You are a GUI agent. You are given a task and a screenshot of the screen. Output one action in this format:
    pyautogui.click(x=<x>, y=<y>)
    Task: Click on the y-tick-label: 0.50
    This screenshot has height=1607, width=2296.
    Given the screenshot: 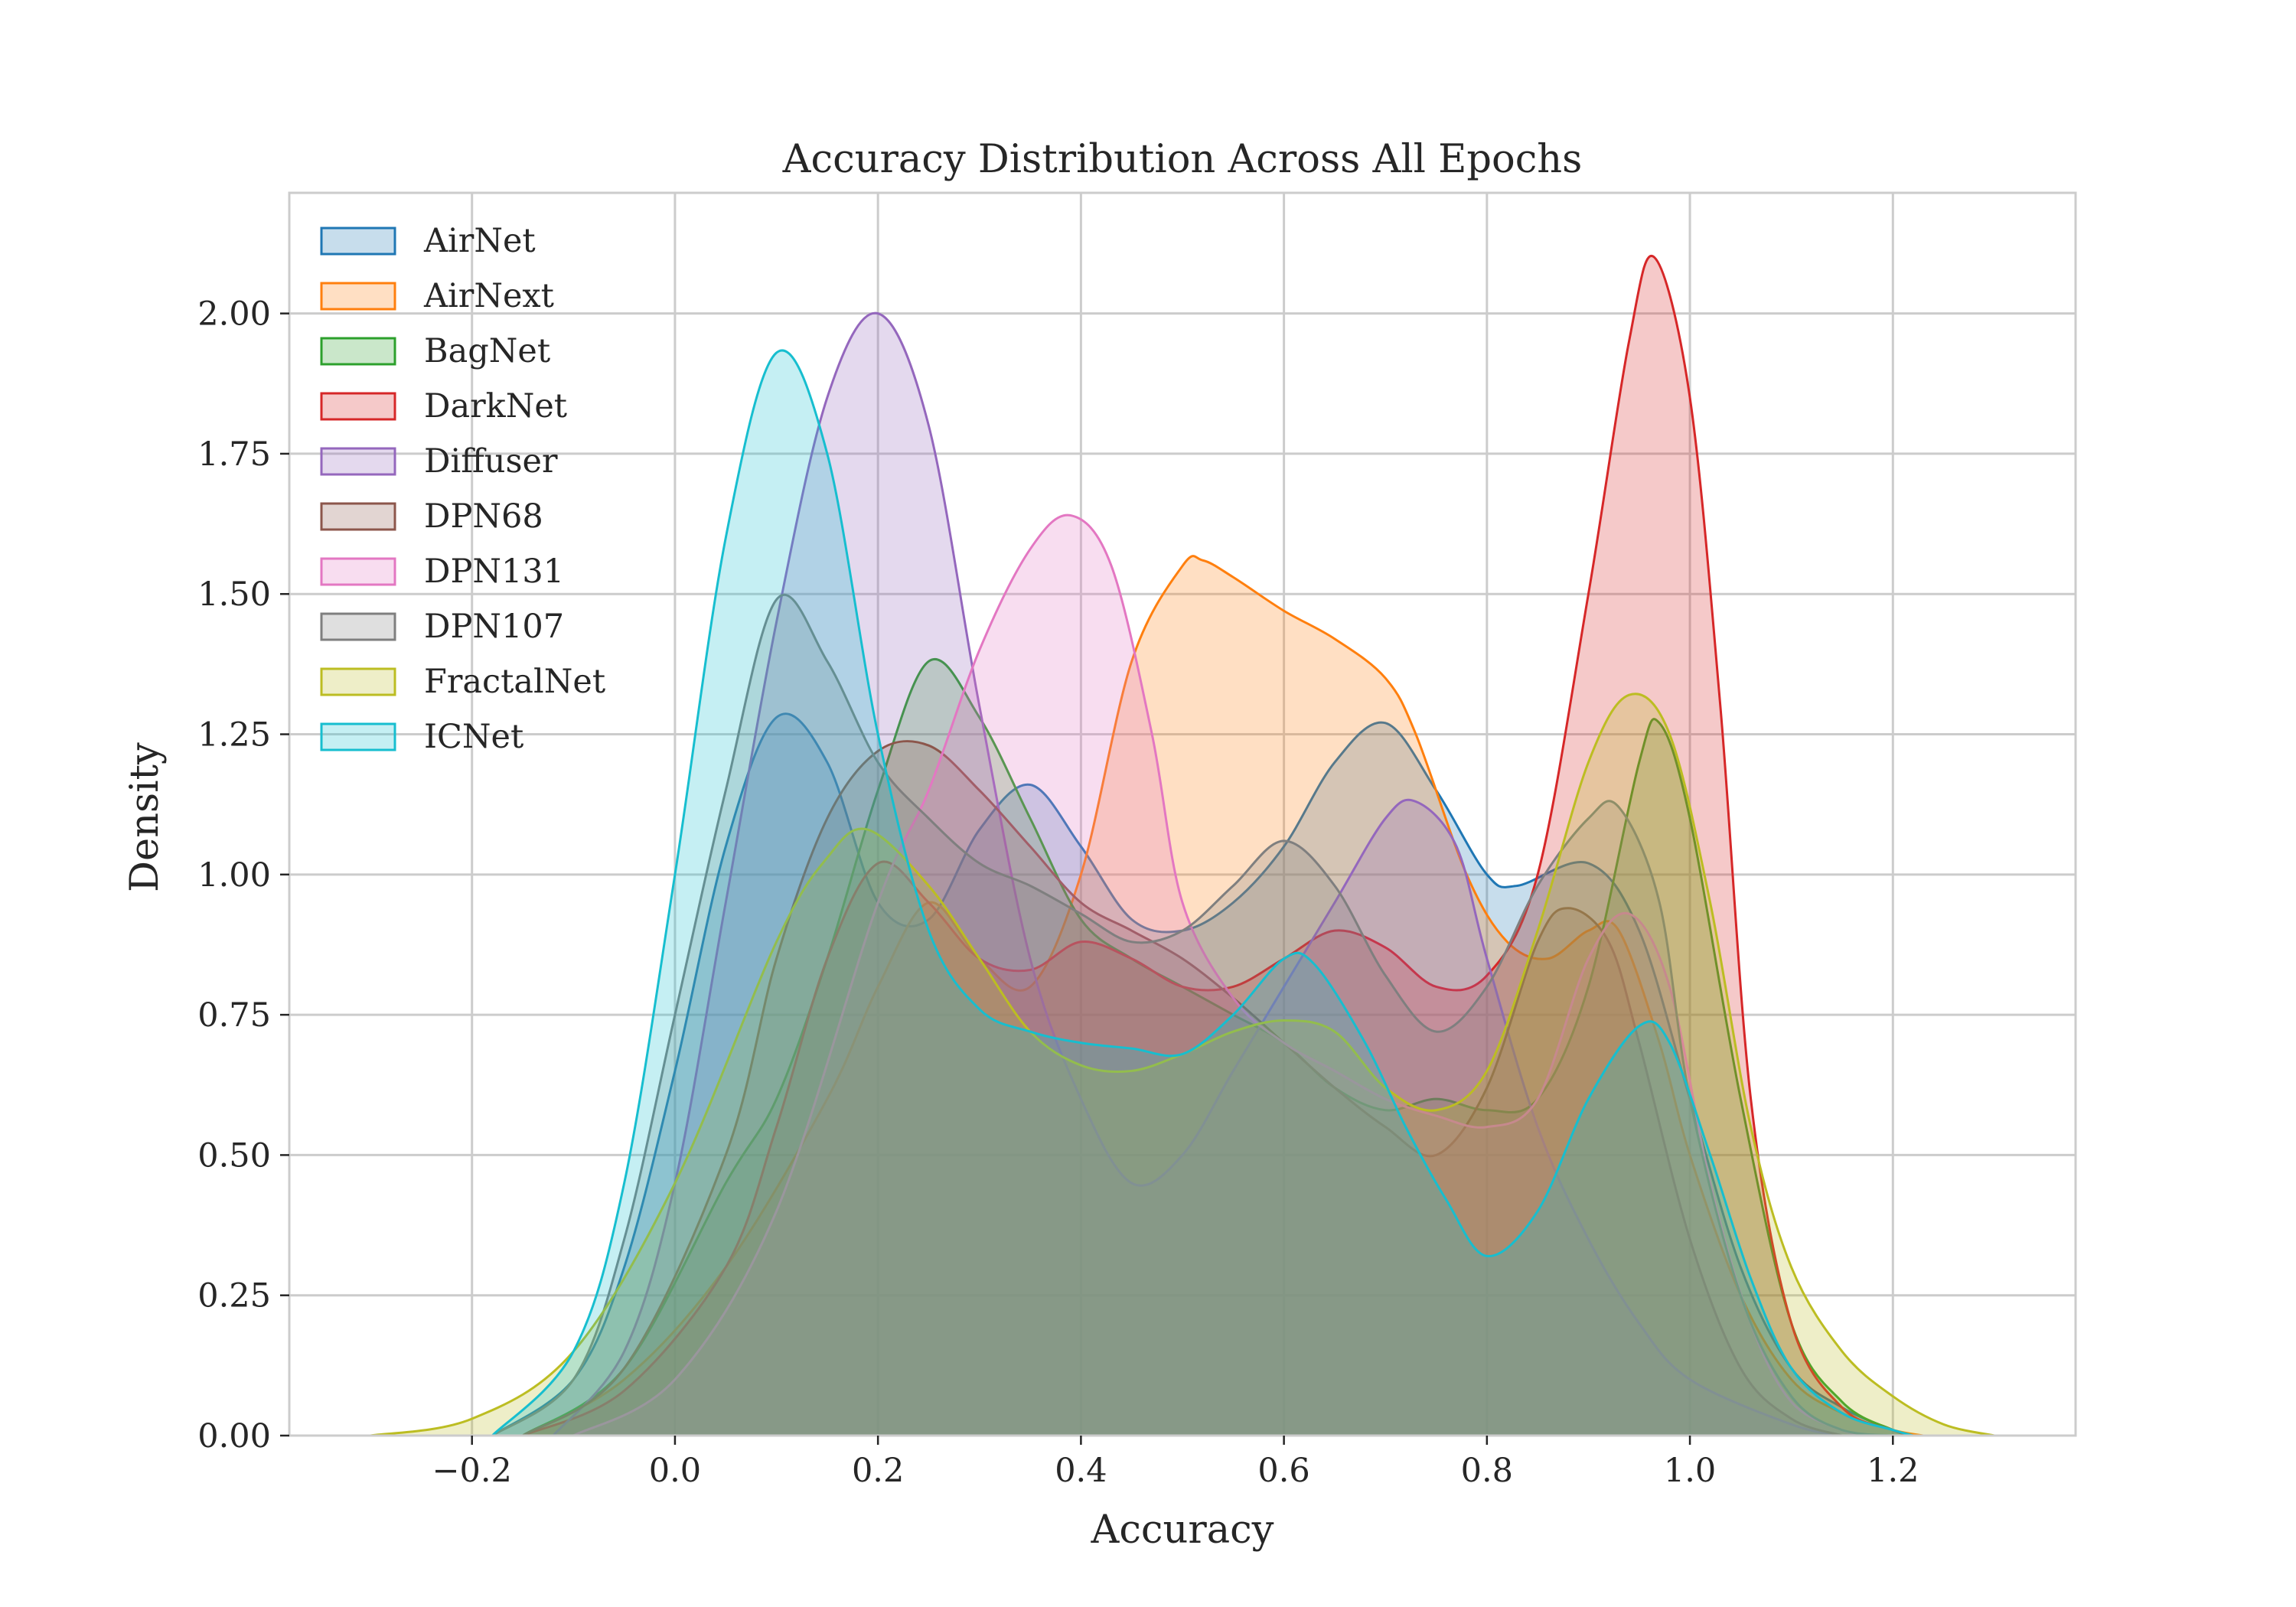 What is the action you would take?
    pyautogui.click(x=234, y=1155)
    